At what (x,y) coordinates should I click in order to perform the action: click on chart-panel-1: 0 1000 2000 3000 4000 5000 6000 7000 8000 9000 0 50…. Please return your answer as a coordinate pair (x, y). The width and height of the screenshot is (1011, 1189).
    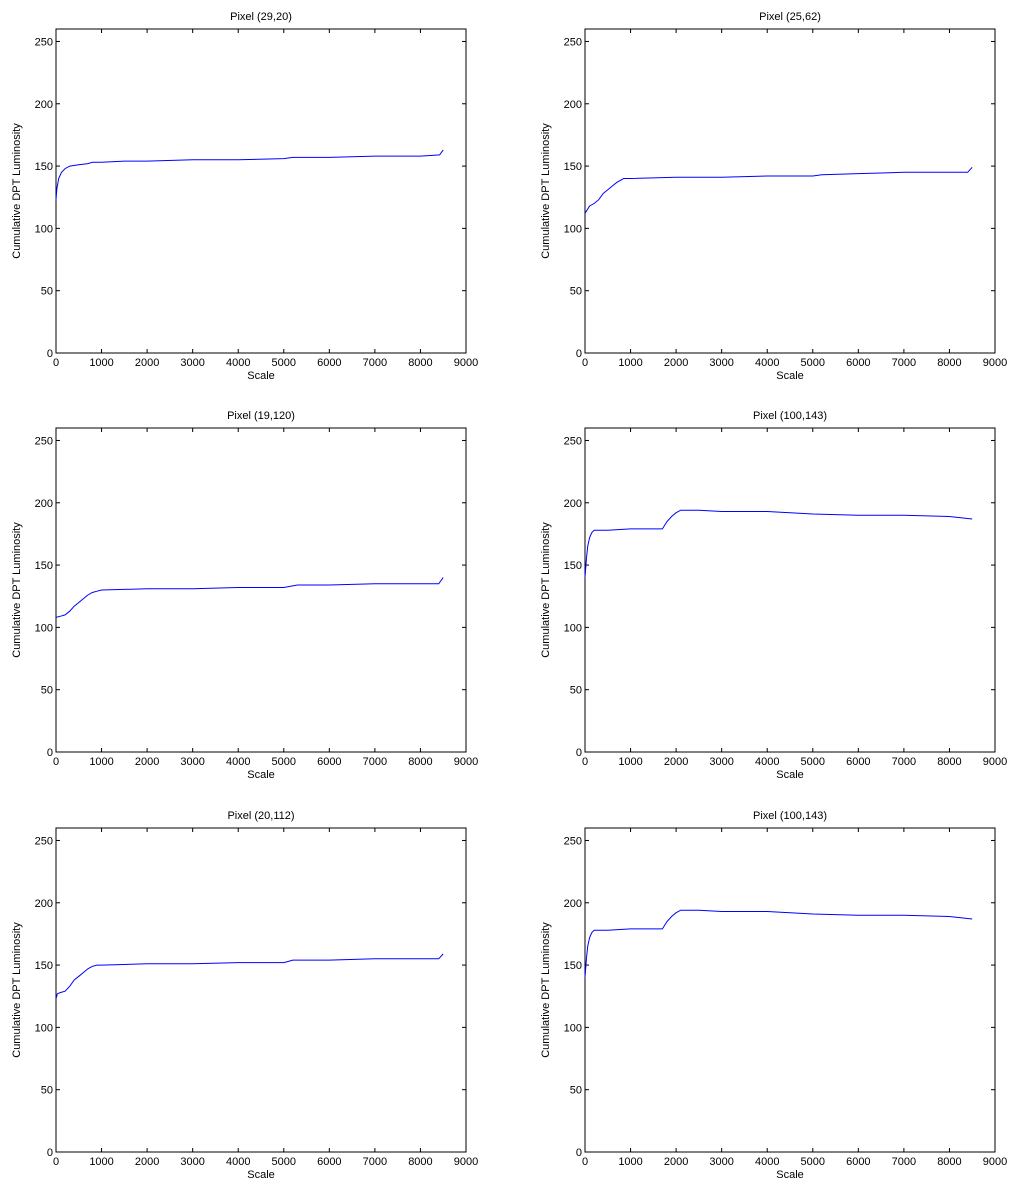
    Looking at the image, I should click on (244, 196).